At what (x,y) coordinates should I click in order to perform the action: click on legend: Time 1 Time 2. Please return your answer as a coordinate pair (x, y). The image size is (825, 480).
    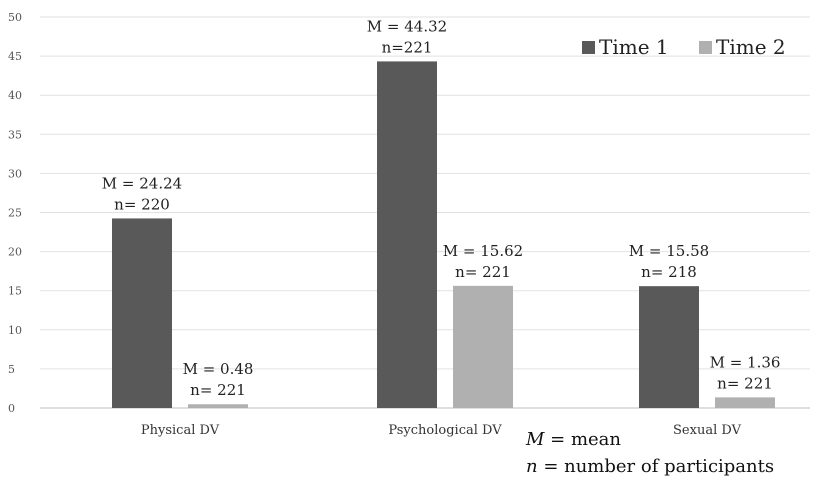
    Looking at the image, I should click on (684, 47).